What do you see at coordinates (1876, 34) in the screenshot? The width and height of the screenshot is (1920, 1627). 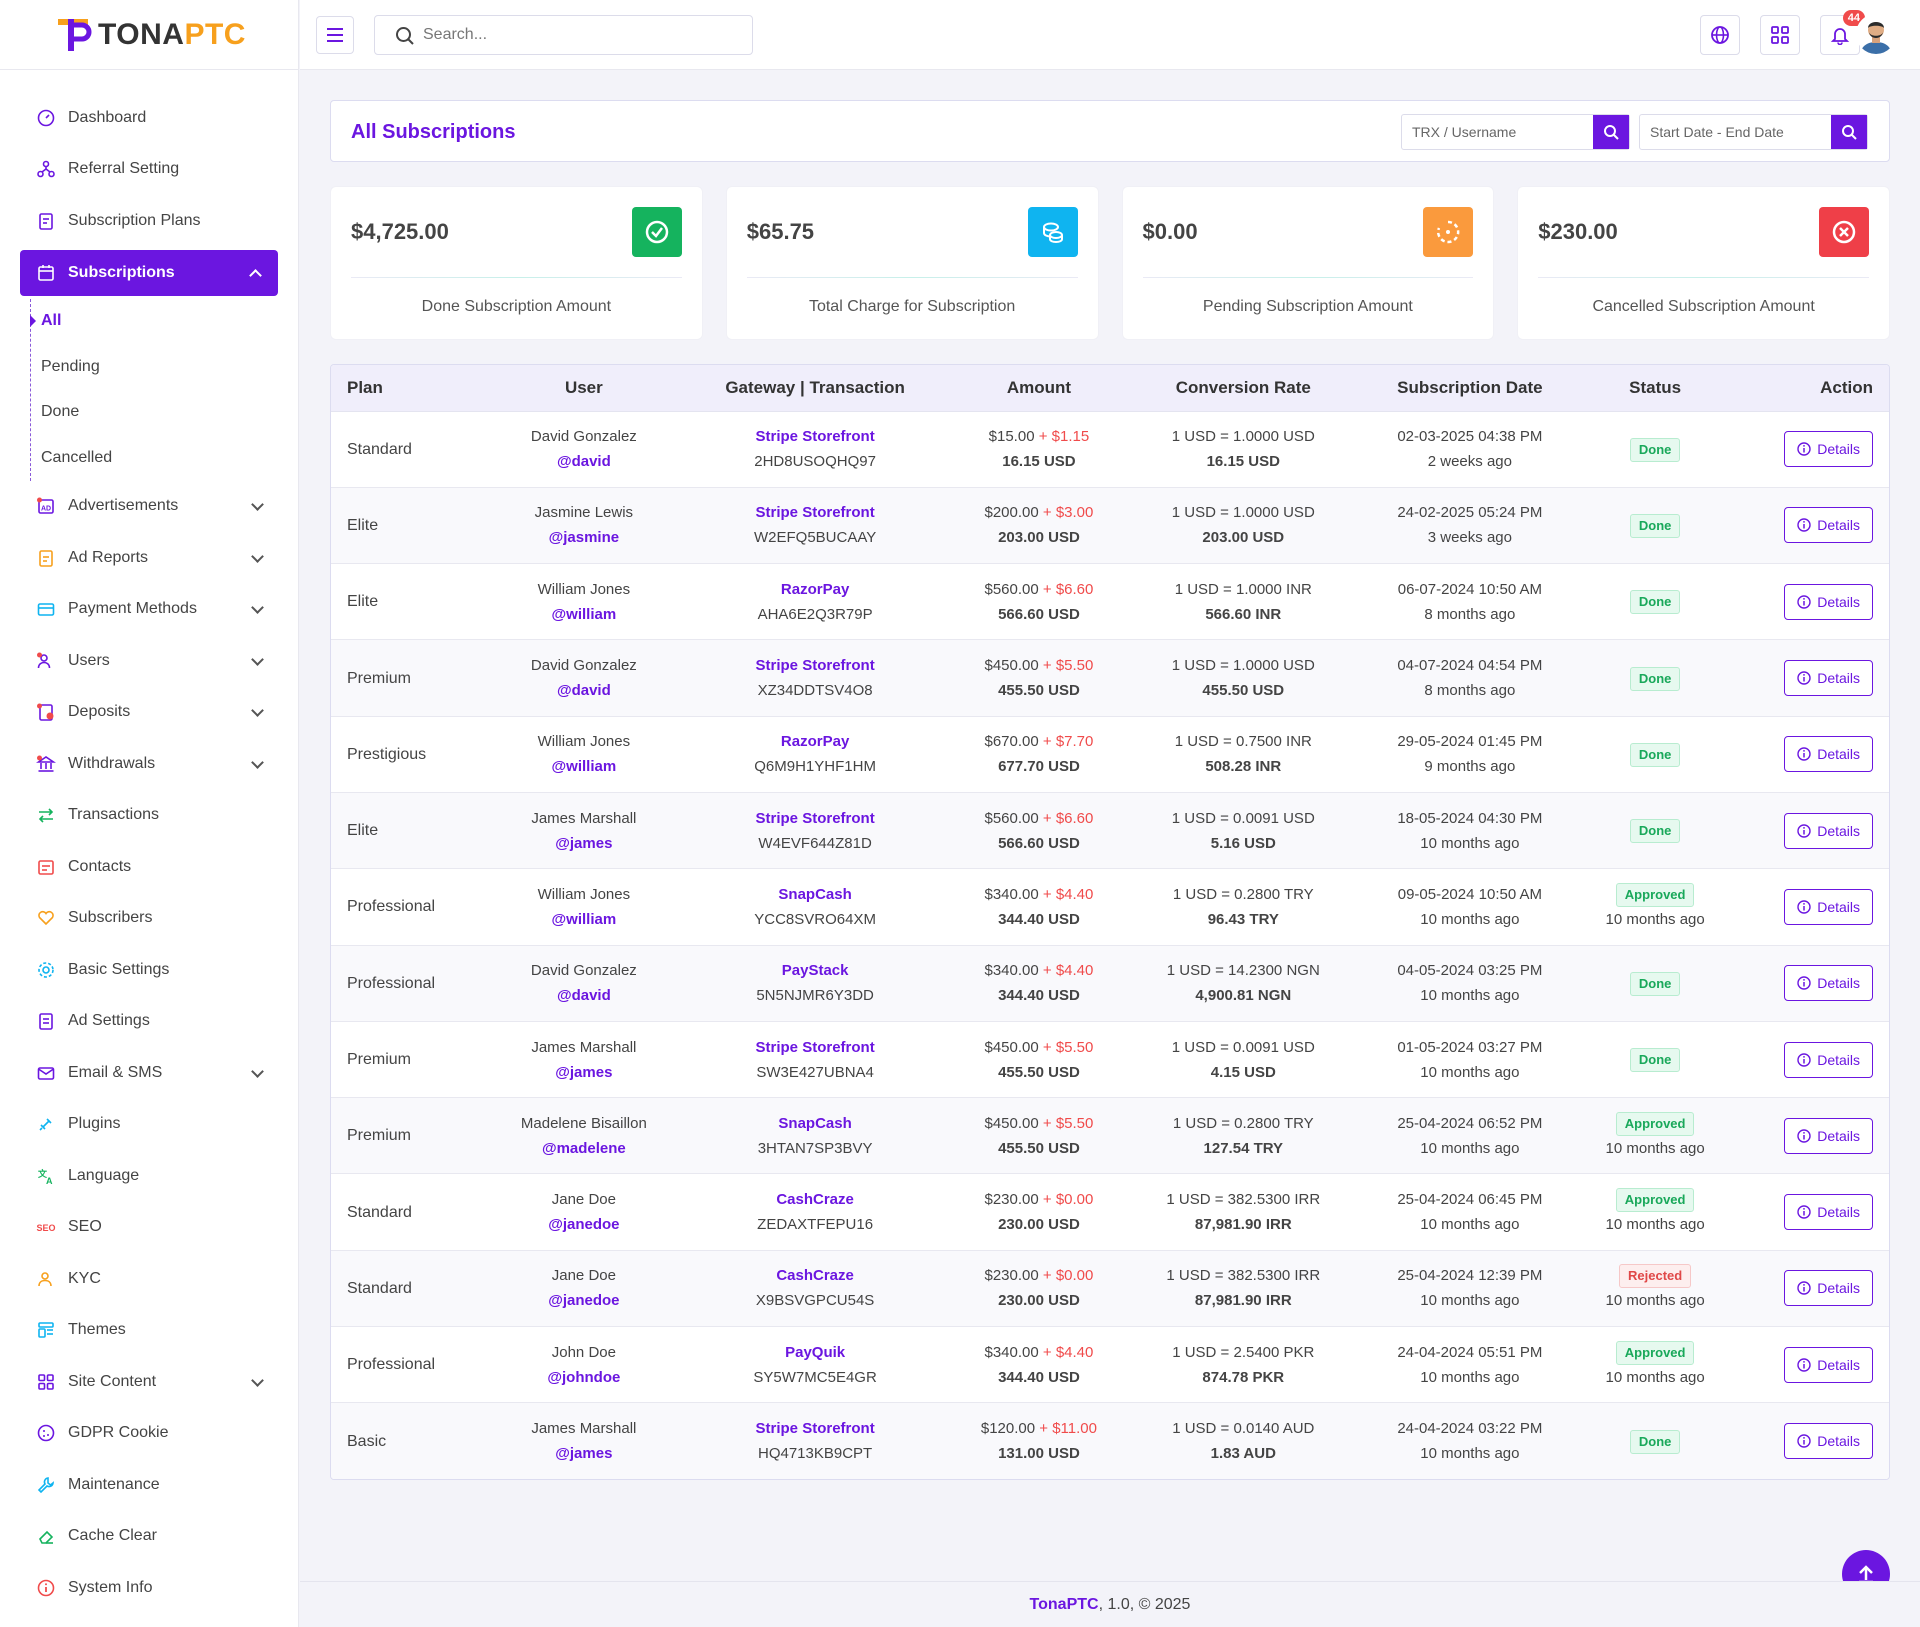 I see `avatar` at bounding box center [1876, 34].